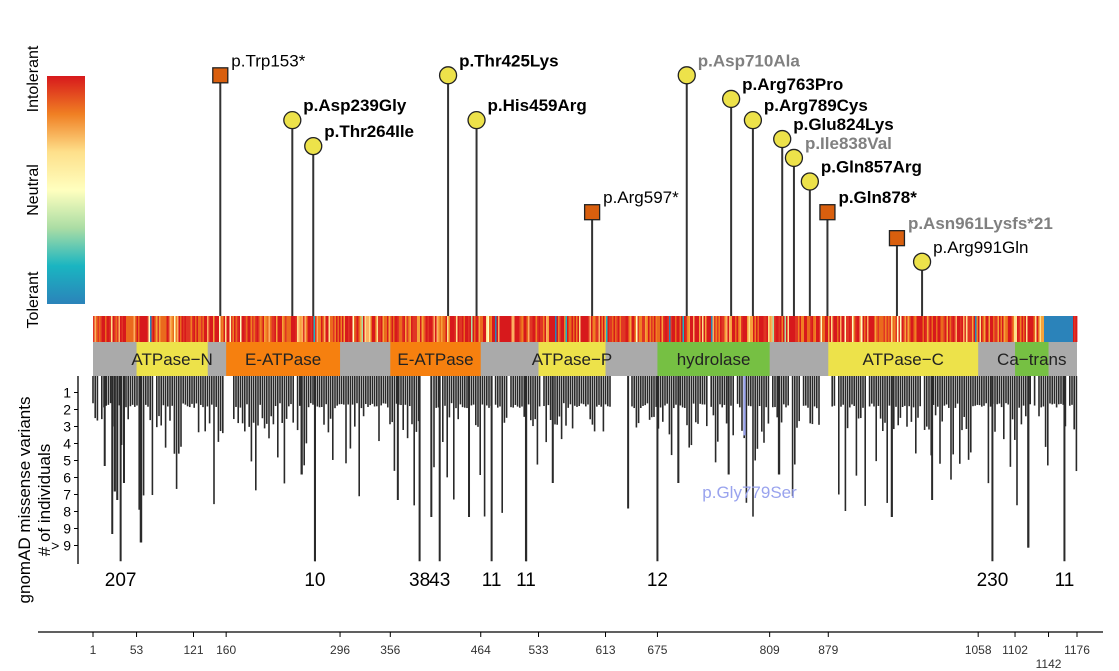 The height and width of the screenshot is (671, 1119). Describe the element at coordinates (67, 410) in the screenshot. I see `gnomad-y-tick-label: 2` at that location.